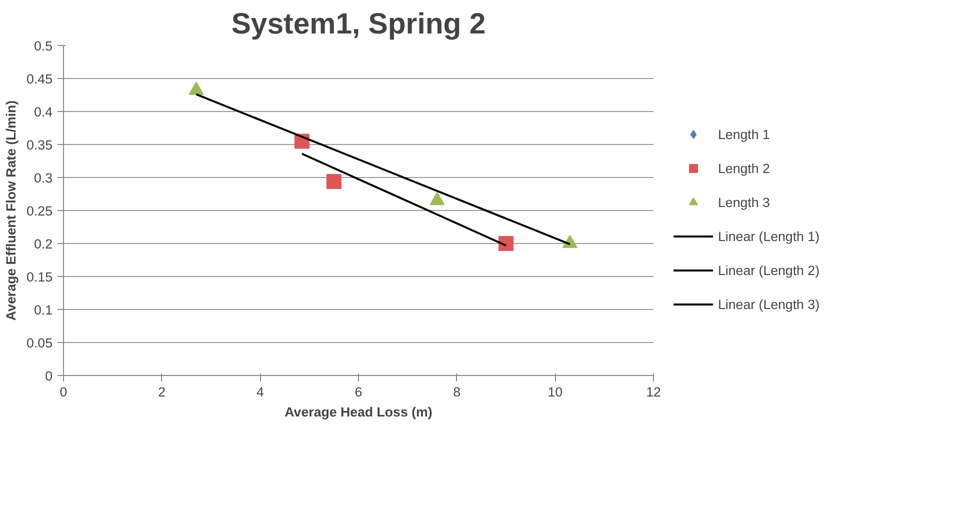  Describe the element at coordinates (64, 392) in the screenshot. I see `x-tick-label: 0` at that location.